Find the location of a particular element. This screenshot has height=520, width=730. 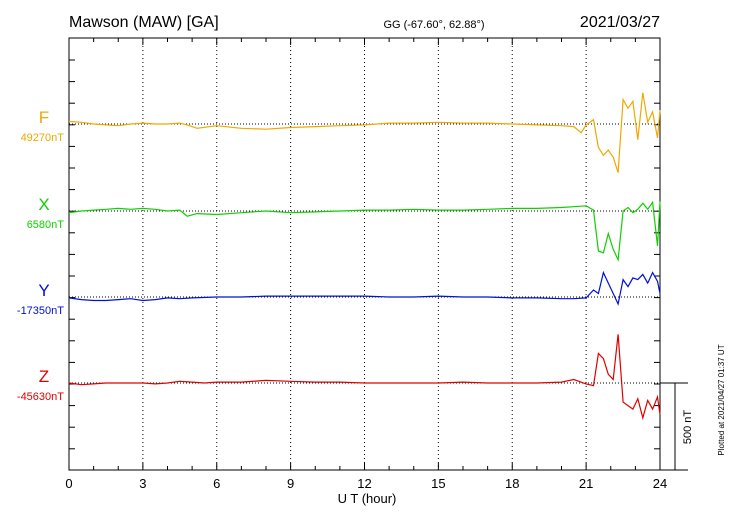

x-tick-label-9: 9 is located at coordinates (290, 483).